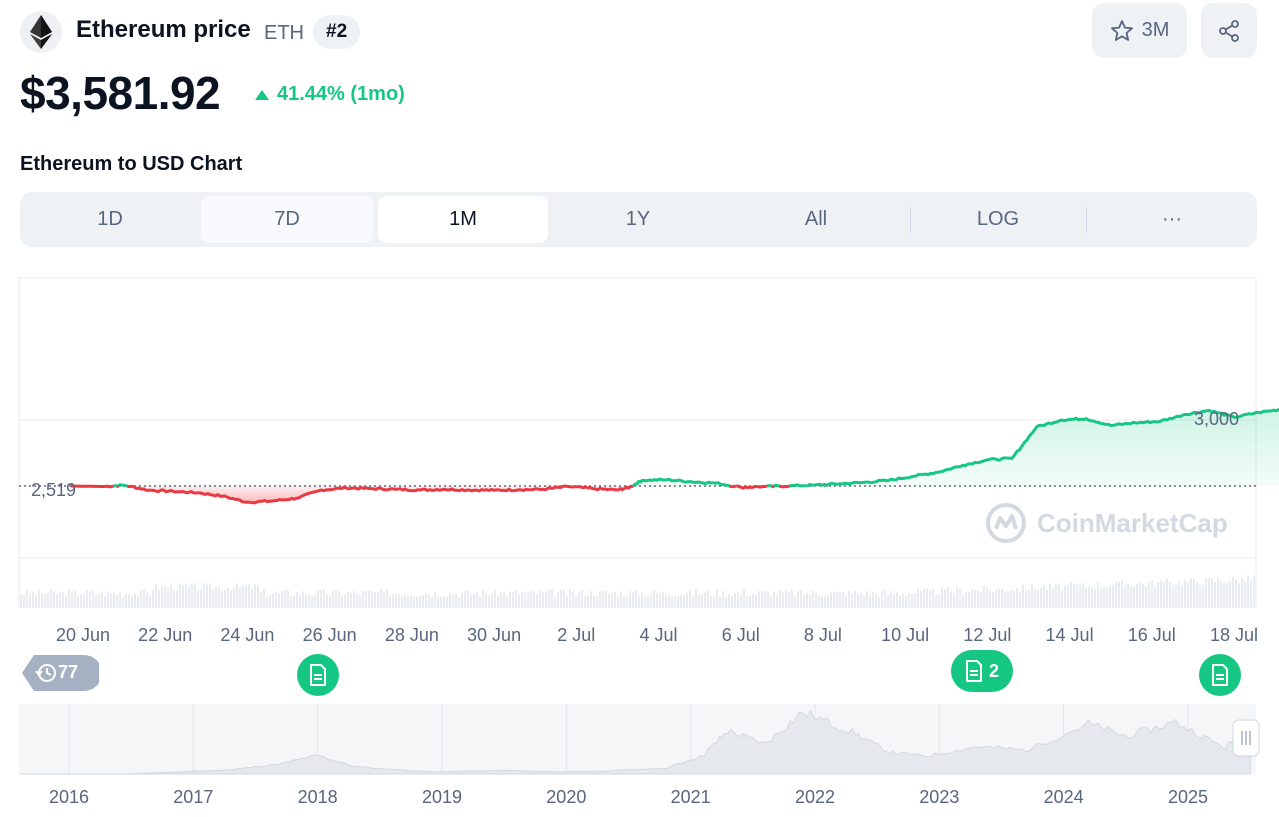 Image resolution: width=1279 pixels, height=817 pixels. What do you see at coordinates (329, 635) in the screenshot?
I see `x-tick-label: 26 Jun` at bounding box center [329, 635].